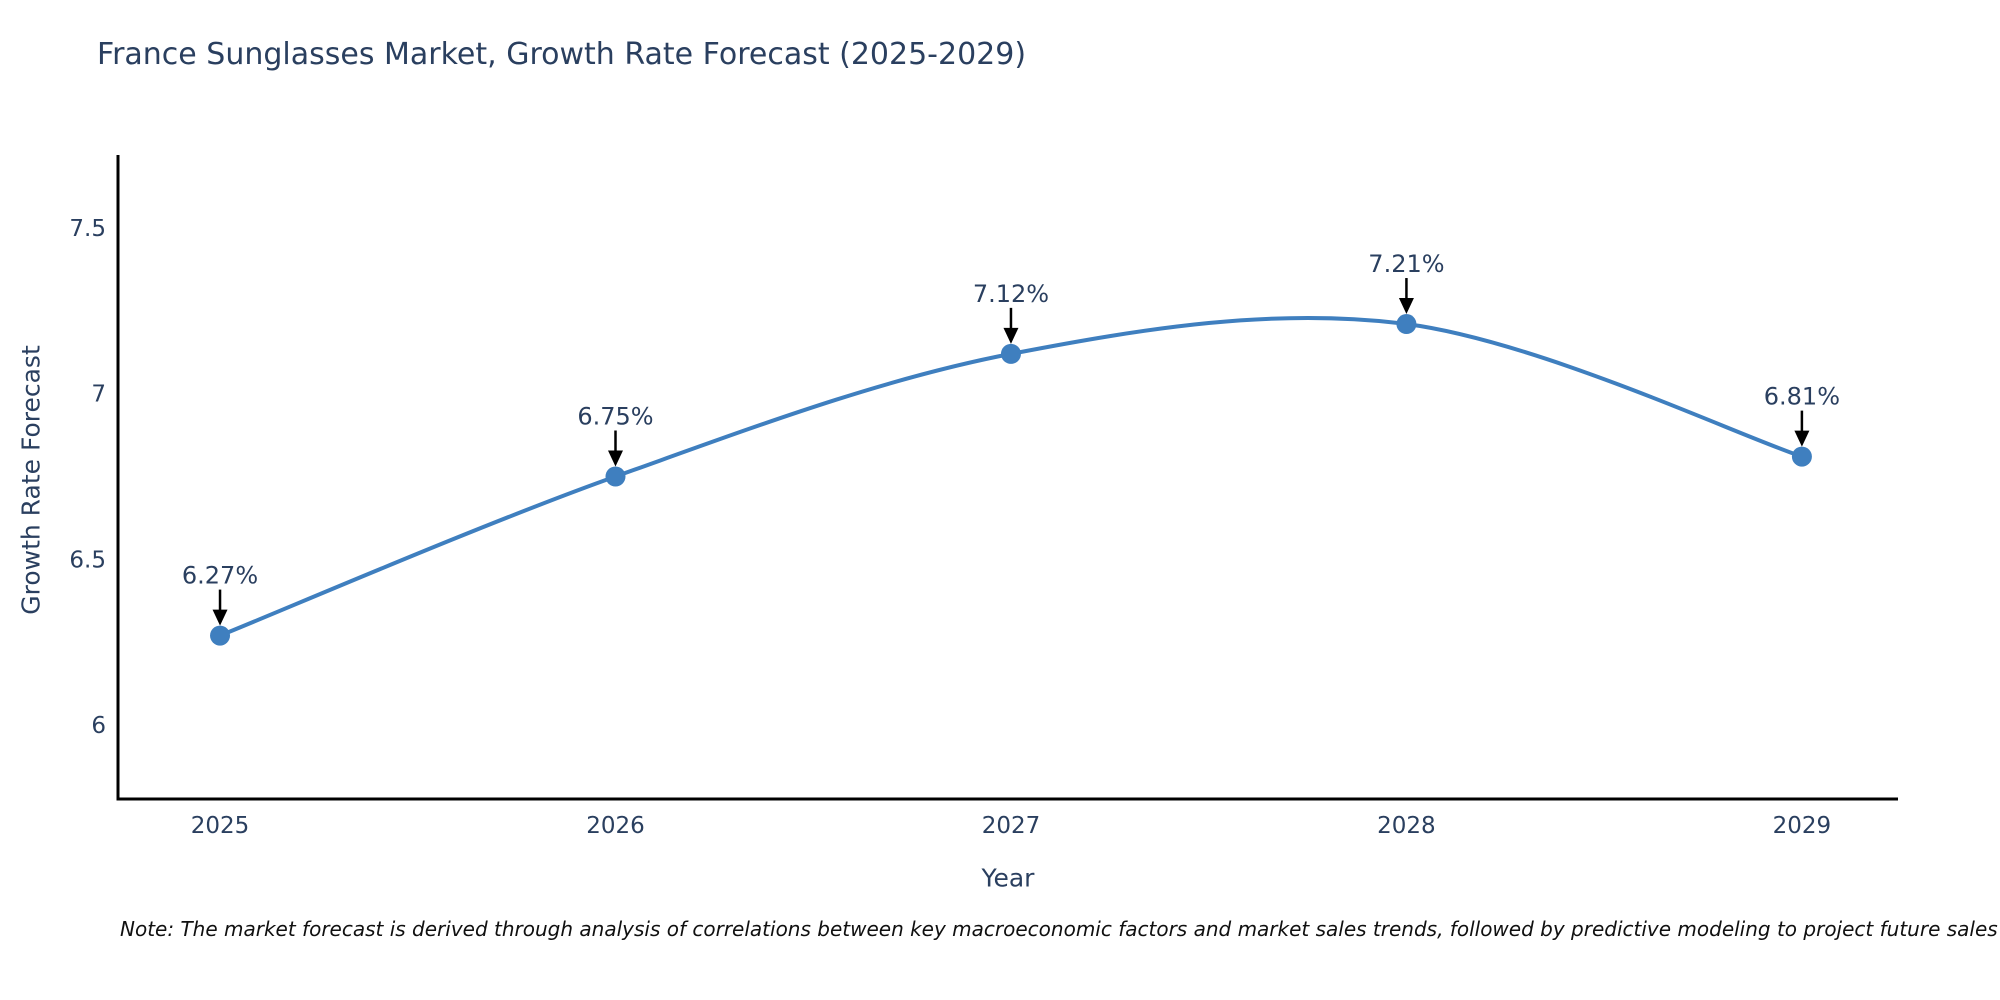  I want to click on annotation-label: 6.81%, so click(1802, 397).